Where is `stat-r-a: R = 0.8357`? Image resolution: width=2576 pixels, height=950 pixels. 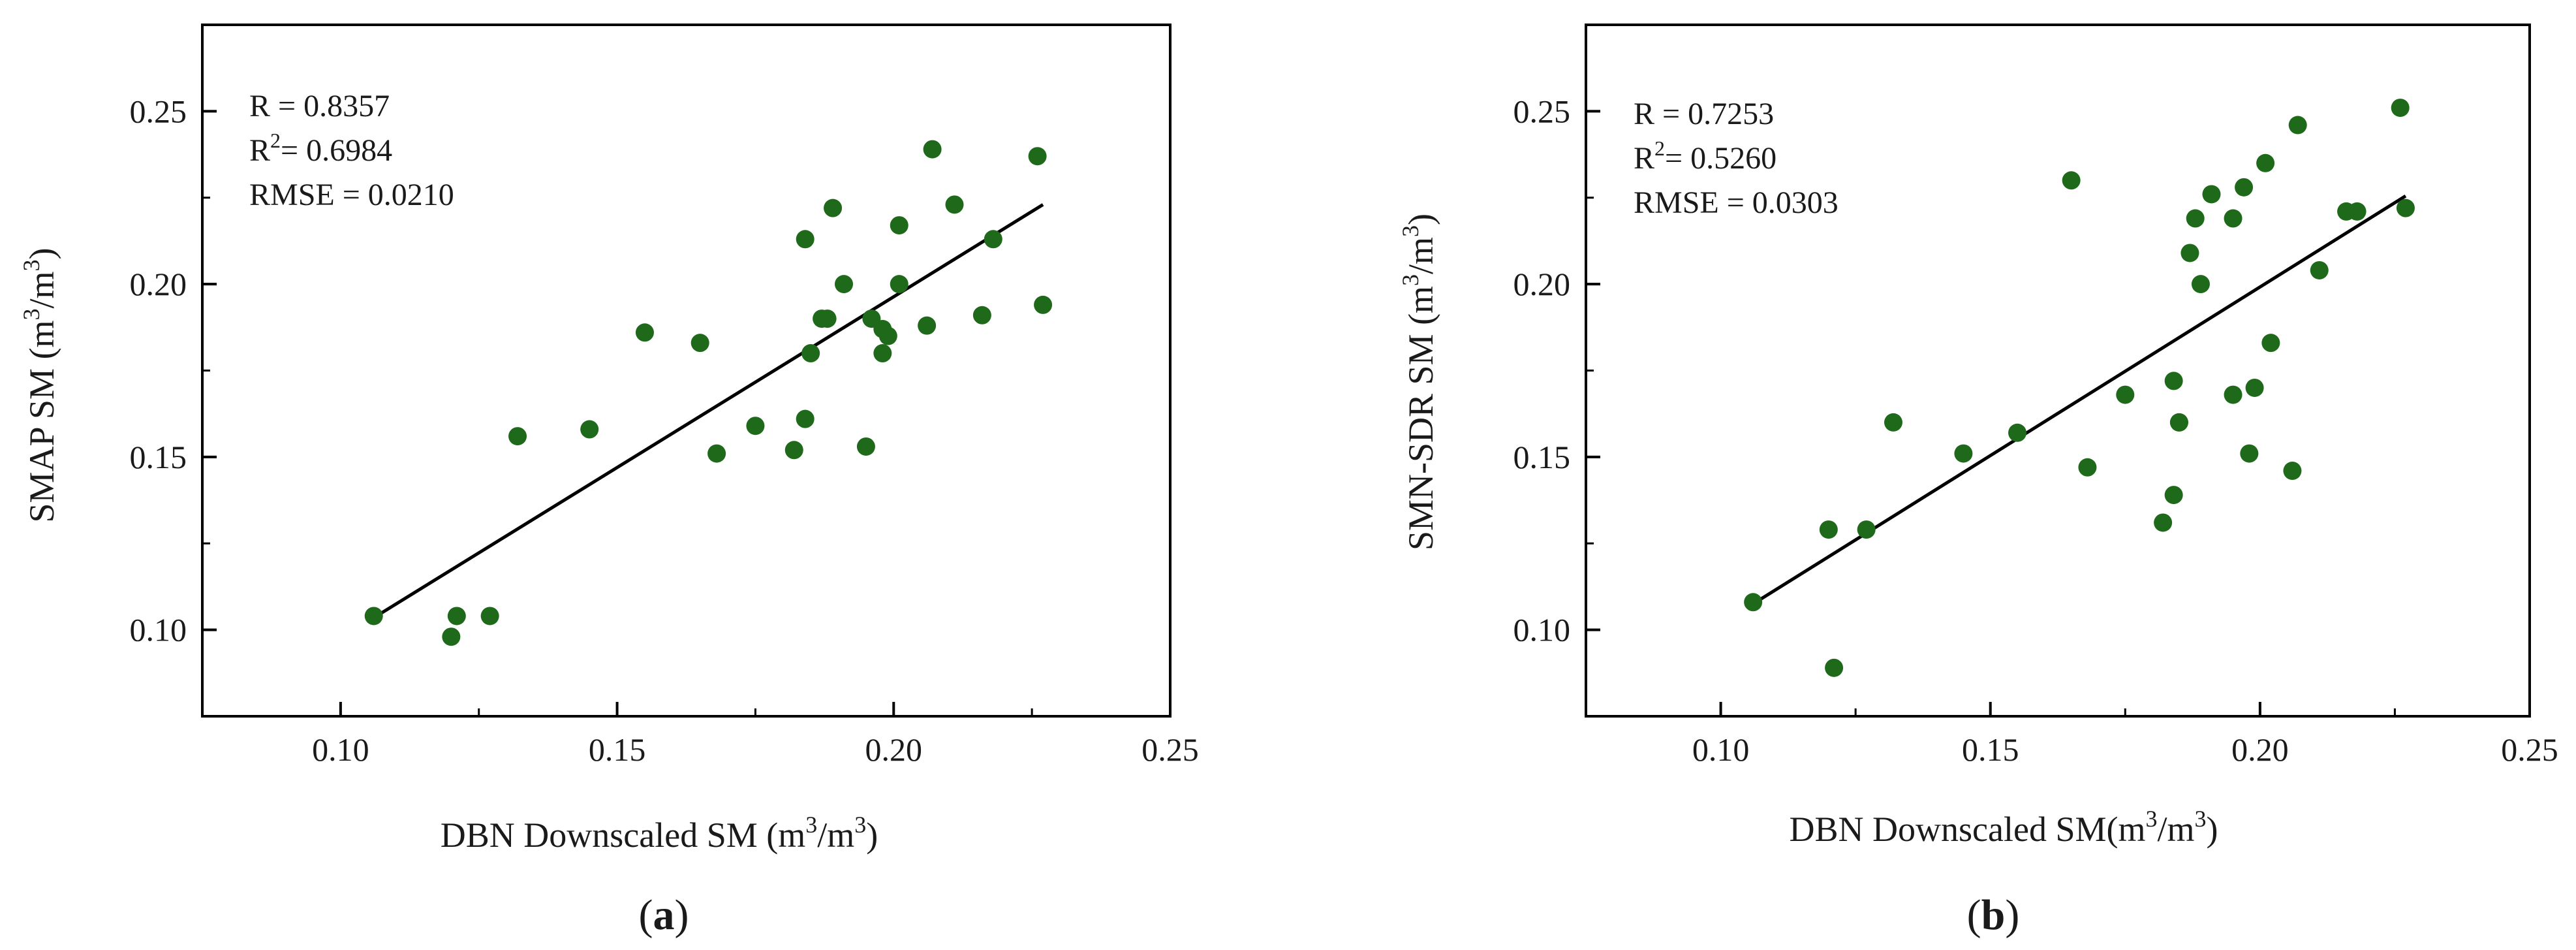
stat-r-a: R = 0.8357 is located at coordinates (319, 106).